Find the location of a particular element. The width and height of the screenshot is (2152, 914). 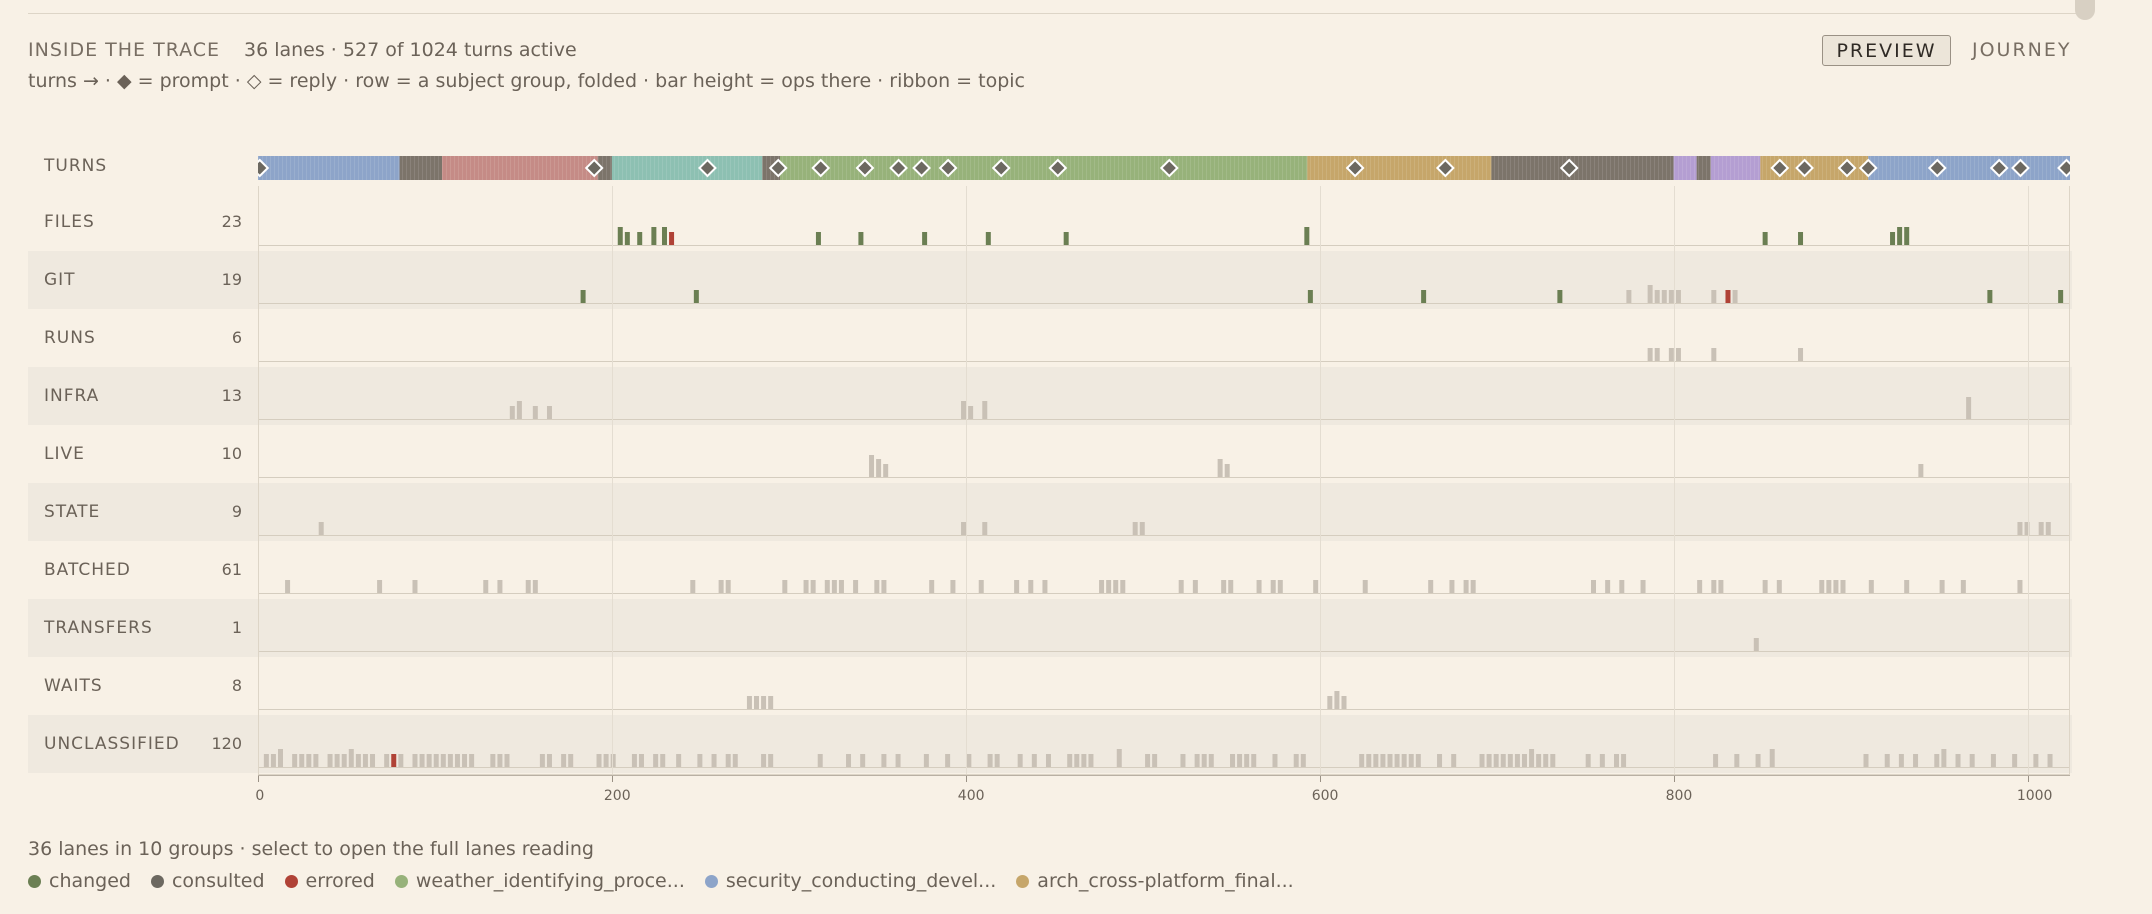

legend-item: changed is located at coordinates (79, 881).